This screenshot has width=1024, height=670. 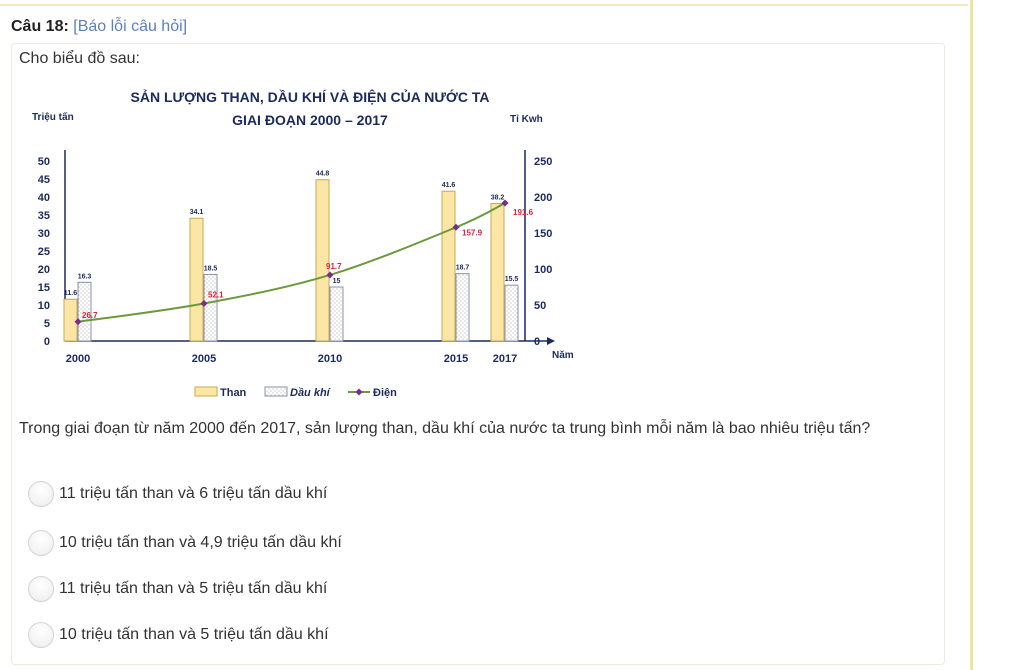 I want to click on x-tick-label: 2005, so click(x=204, y=359).